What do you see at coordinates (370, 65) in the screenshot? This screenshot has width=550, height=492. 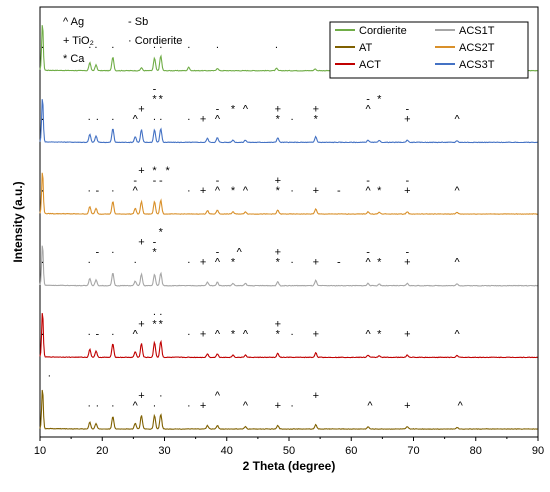 I see `legend-label: ACT` at bounding box center [370, 65].